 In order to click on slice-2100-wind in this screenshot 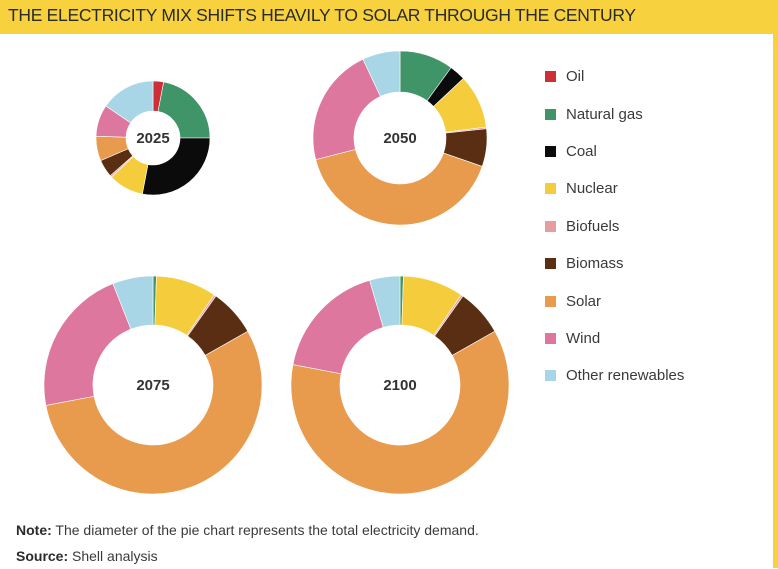, I will do `click(338, 327)`.